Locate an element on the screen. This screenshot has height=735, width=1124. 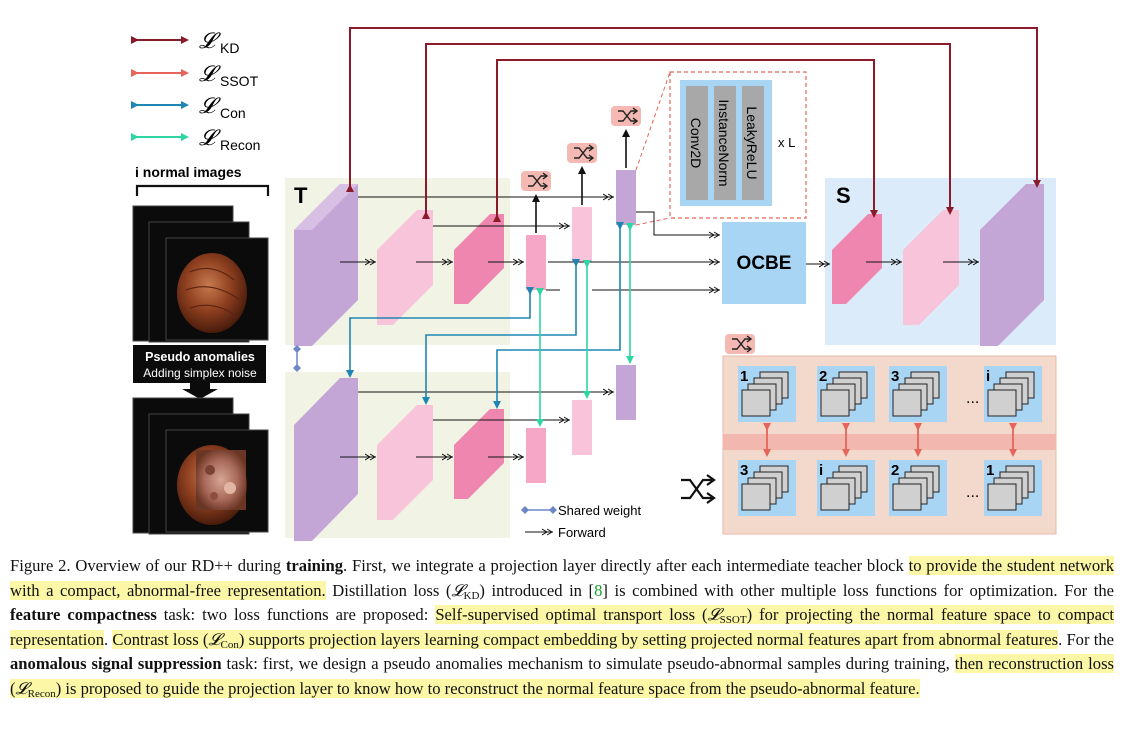
conv2d-layer is located at coordinates (697, 143).